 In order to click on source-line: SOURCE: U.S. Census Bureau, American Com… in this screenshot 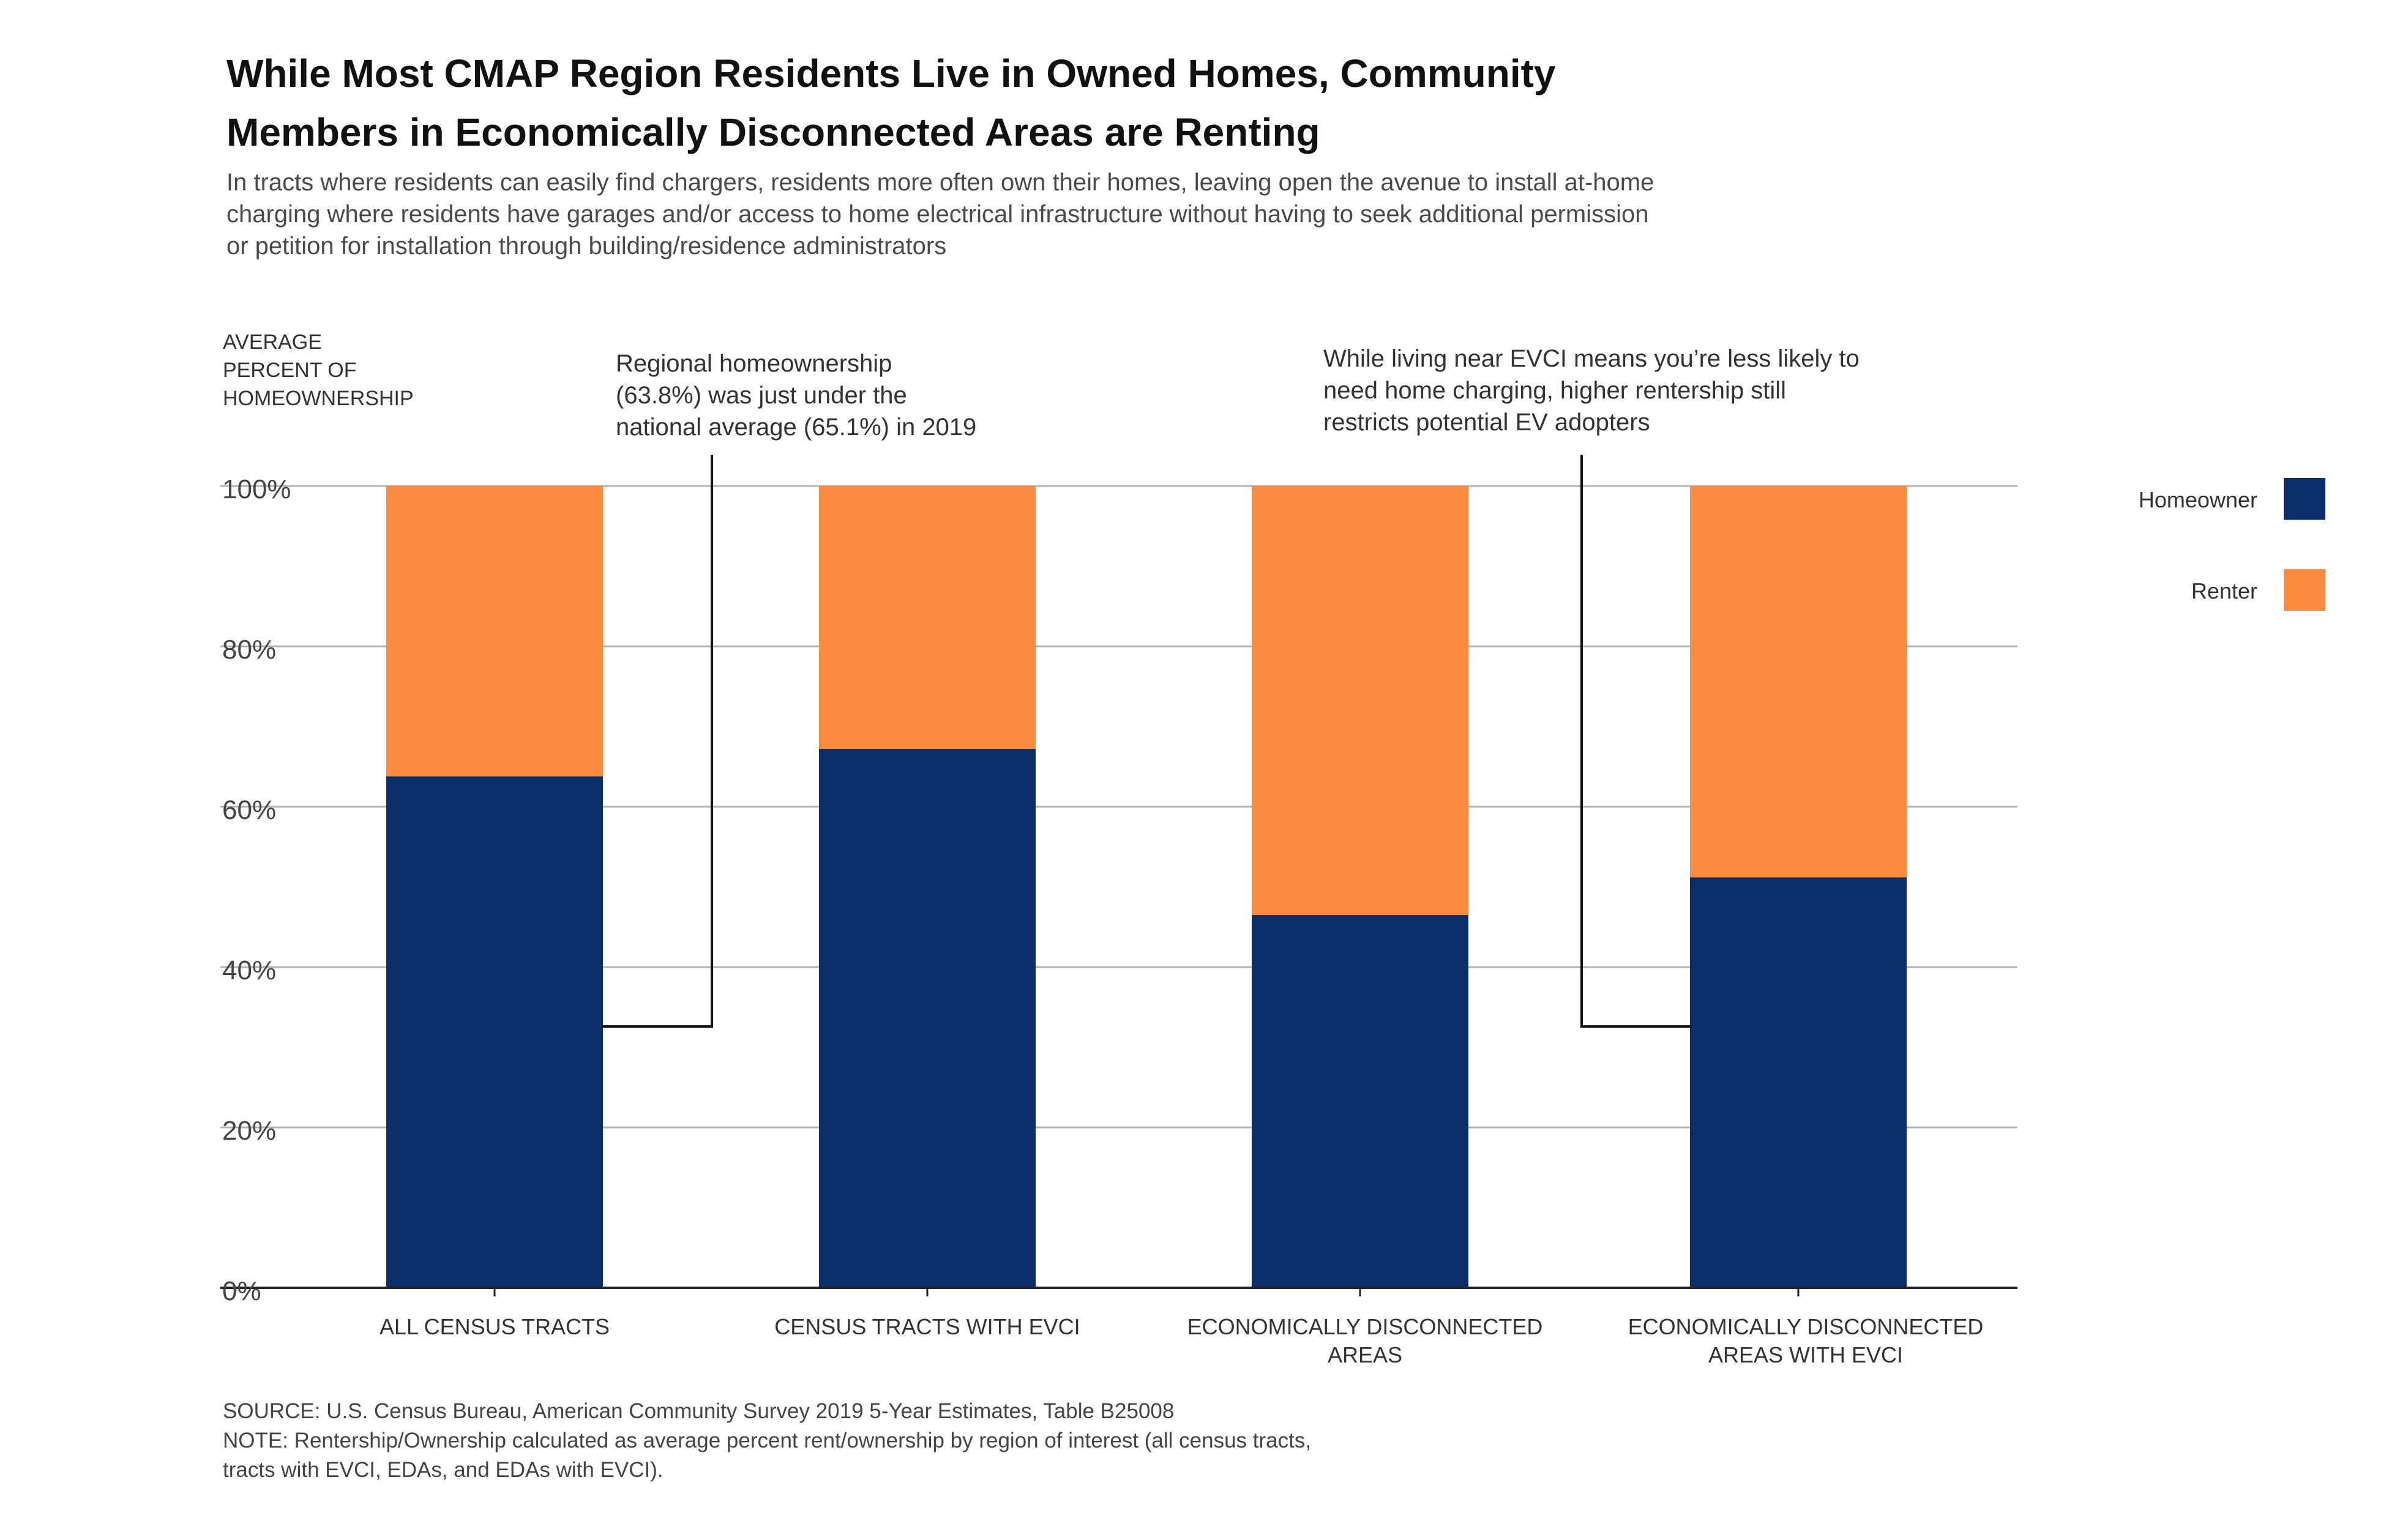, I will do `click(699, 1411)`.